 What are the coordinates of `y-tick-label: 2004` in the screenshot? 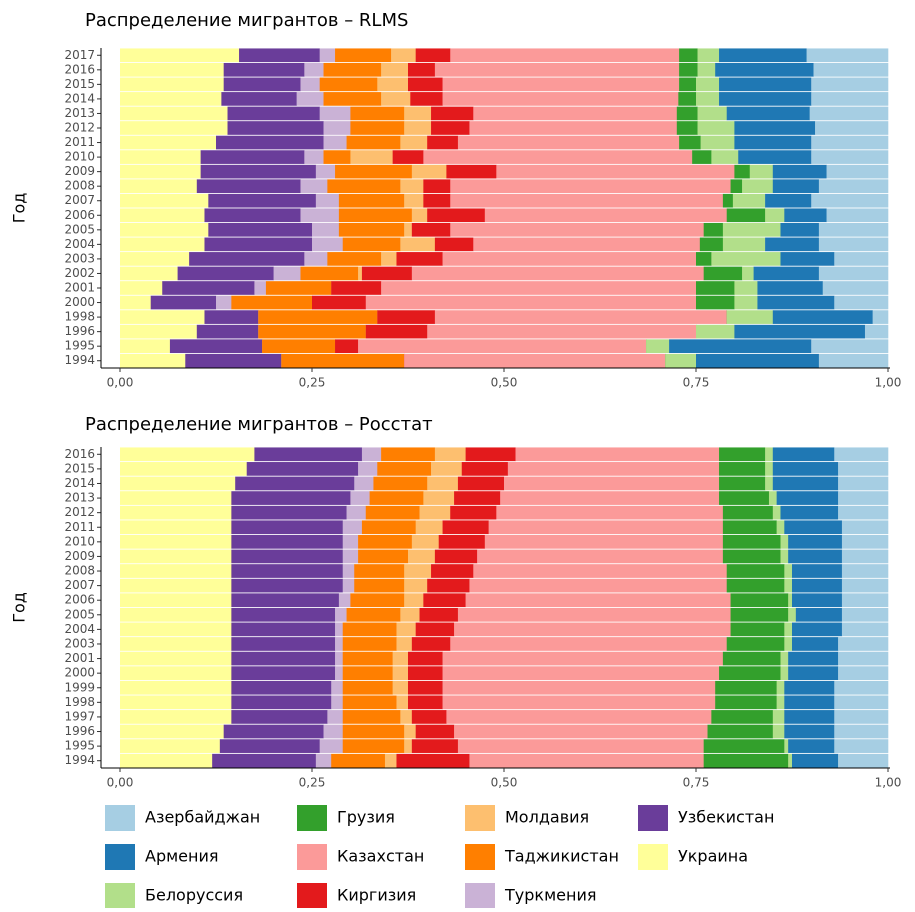 It's located at (79, 244).